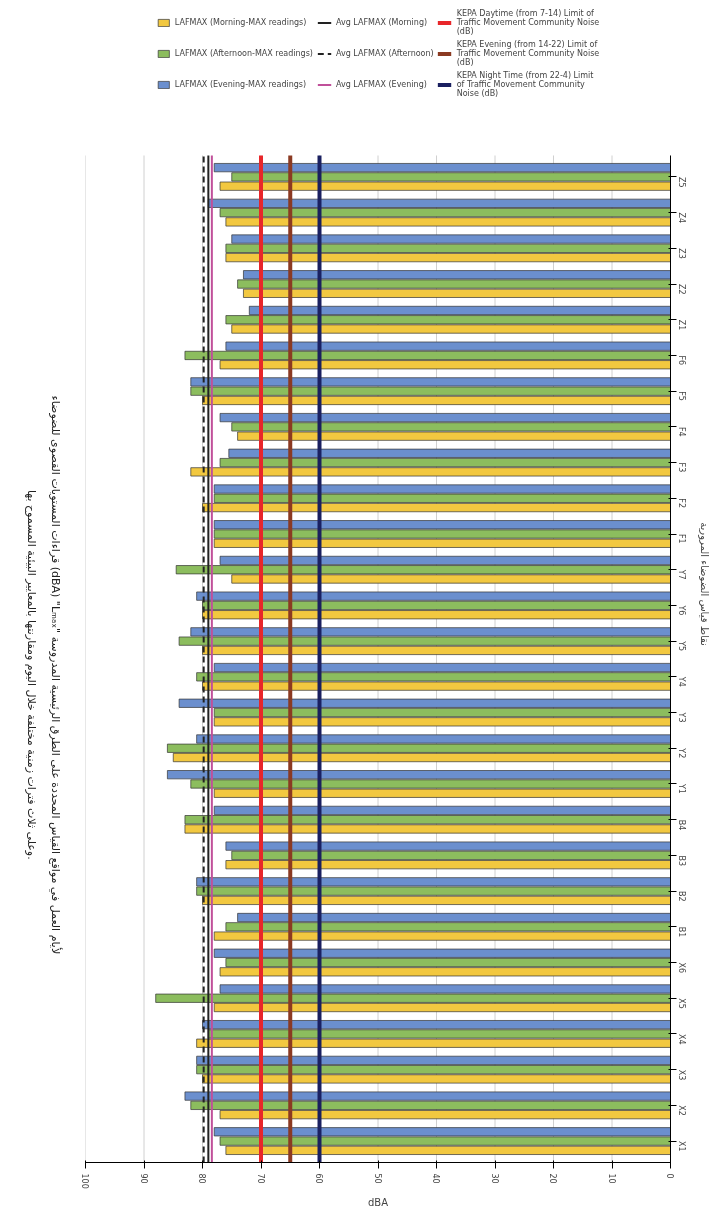 This screenshot has height=1210, width=712. Describe the element at coordinates (201, 1178) in the screenshot. I see `x-tick-label: 80` at that location.